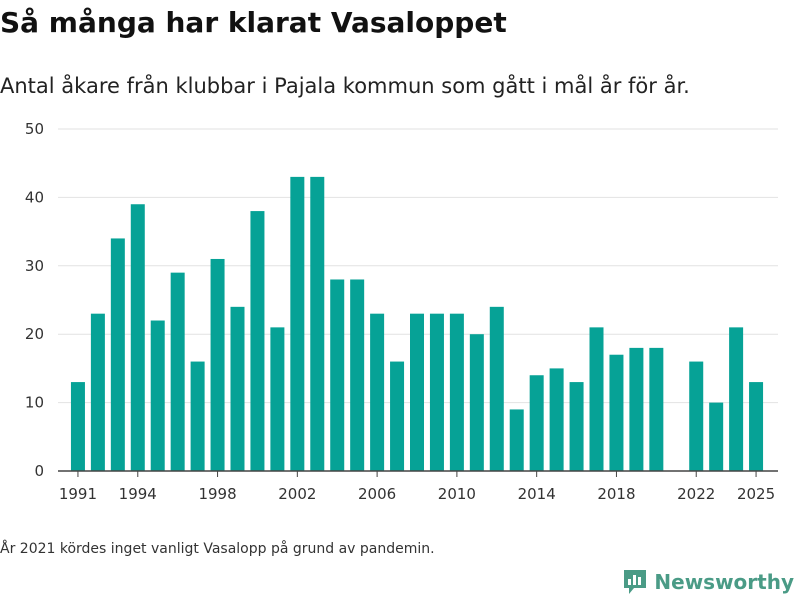 This screenshot has height=600, width=800. Describe the element at coordinates (77, 426) in the screenshot. I see `bar-1991` at that location.